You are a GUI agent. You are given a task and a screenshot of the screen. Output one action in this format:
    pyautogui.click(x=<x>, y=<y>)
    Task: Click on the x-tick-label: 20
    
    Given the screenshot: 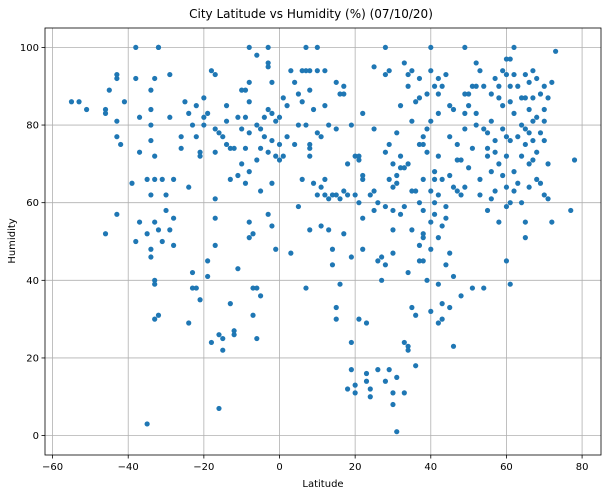 What is the action you would take?
    pyautogui.click(x=355, y=467)
    